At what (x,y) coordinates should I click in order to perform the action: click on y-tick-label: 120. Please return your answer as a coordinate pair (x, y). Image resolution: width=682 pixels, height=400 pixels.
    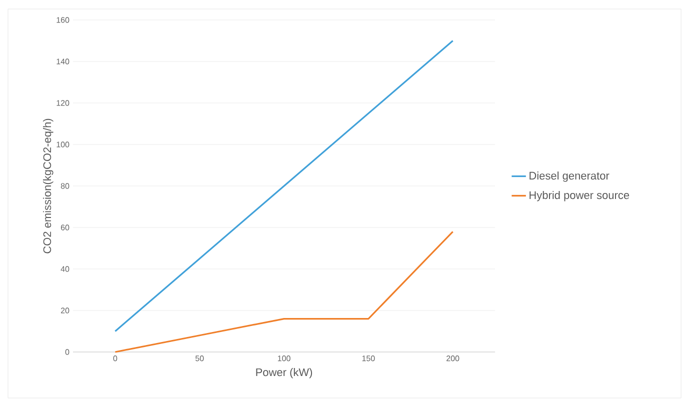
    Looking at the image, I should click on (63, 103).